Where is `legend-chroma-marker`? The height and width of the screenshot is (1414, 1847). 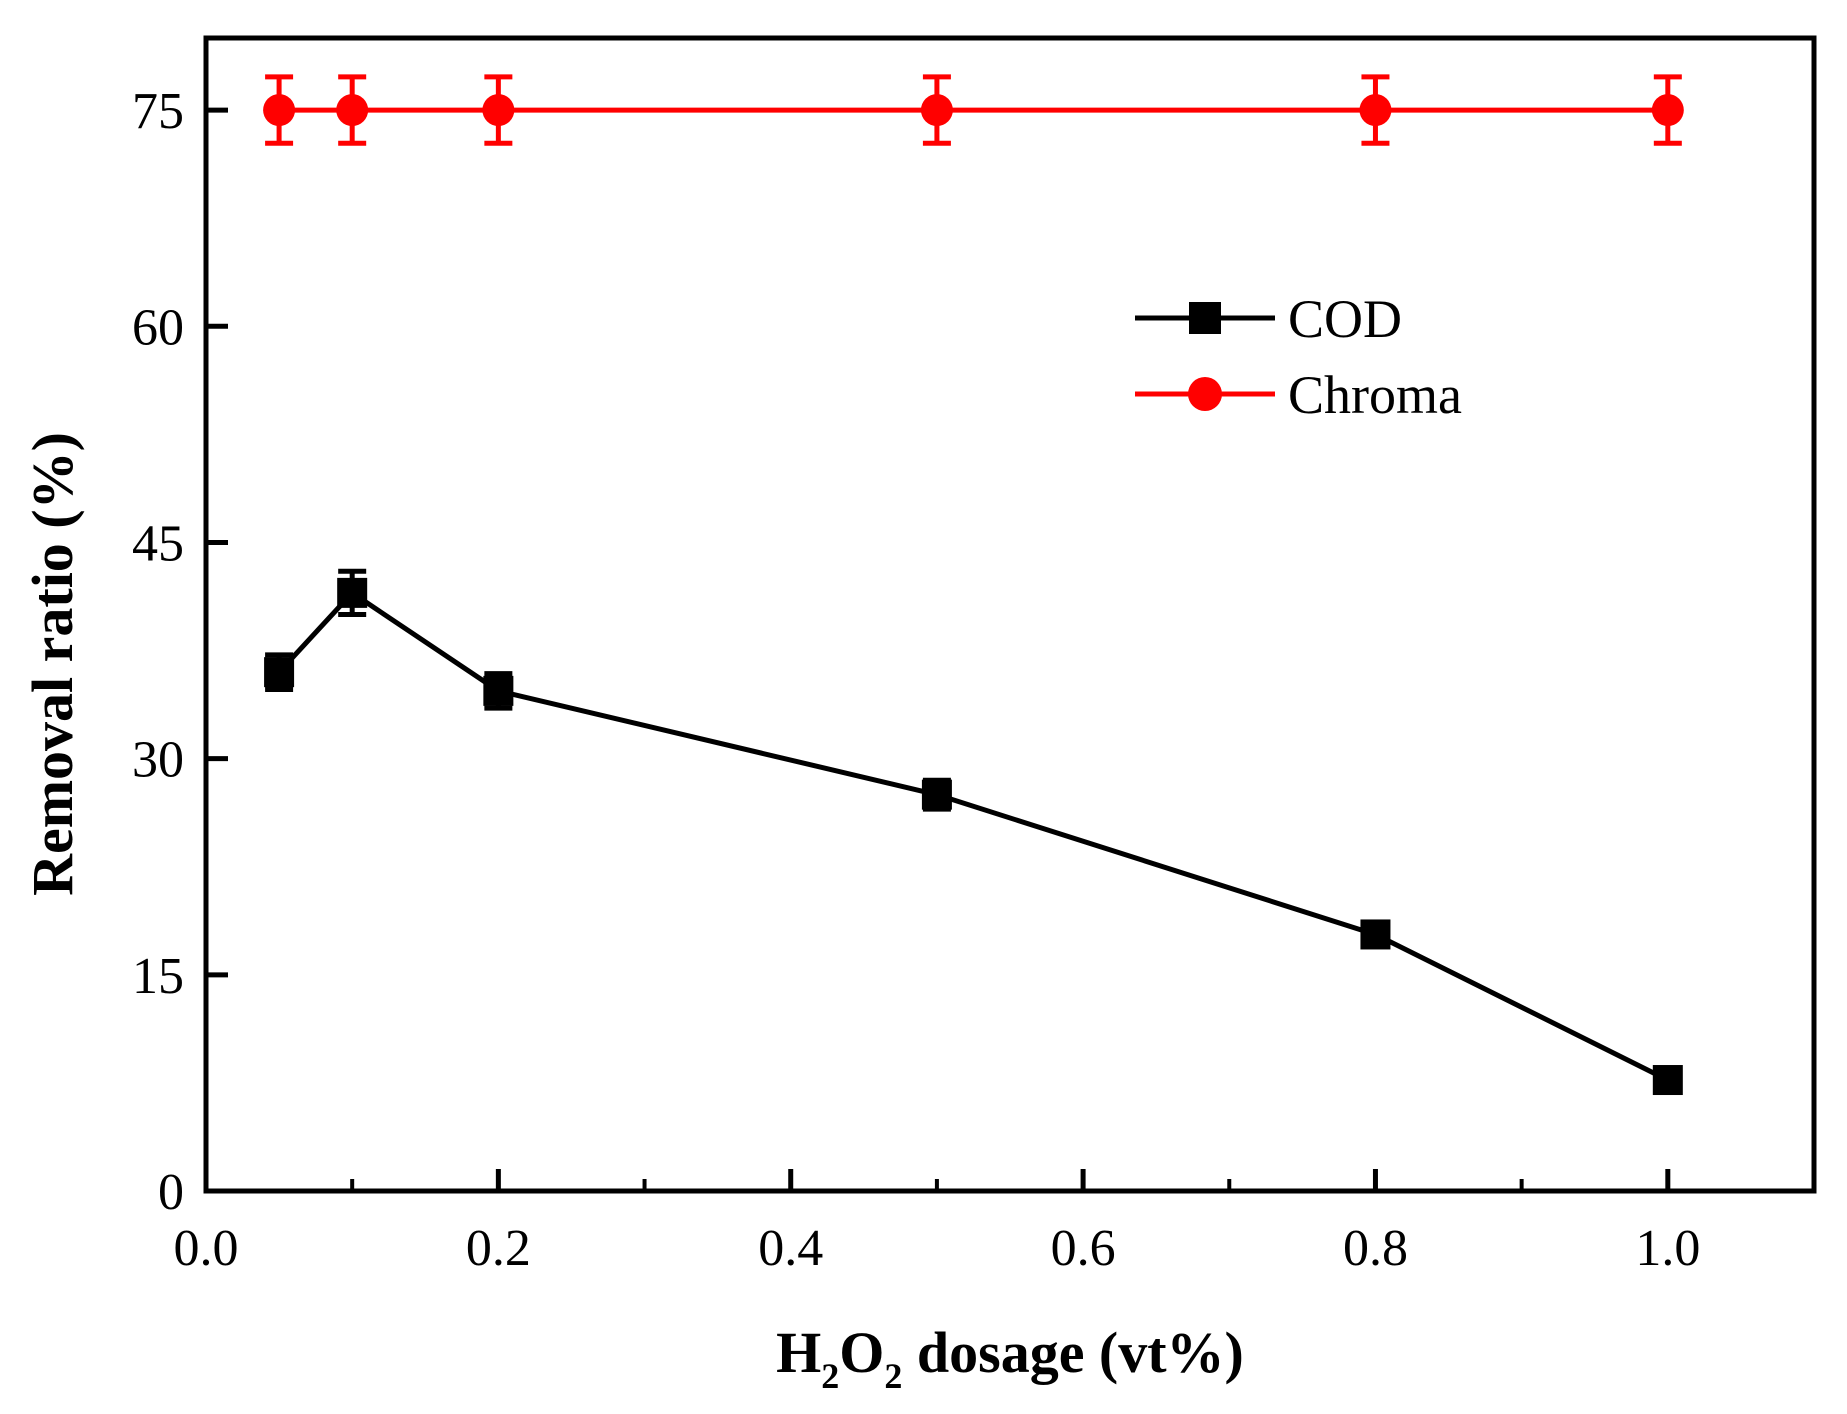
legend-chroma-marker is located at coordinates (1205, 394).